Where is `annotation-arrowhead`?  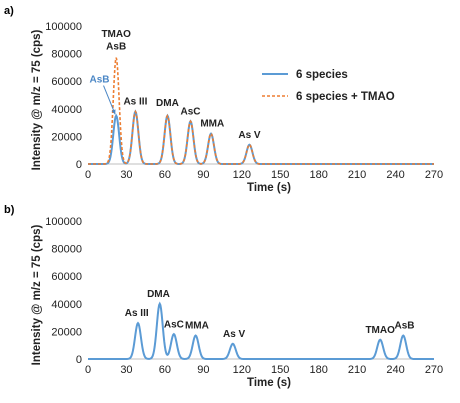
annotation-arrowhead is located at coordinates (113, 112).